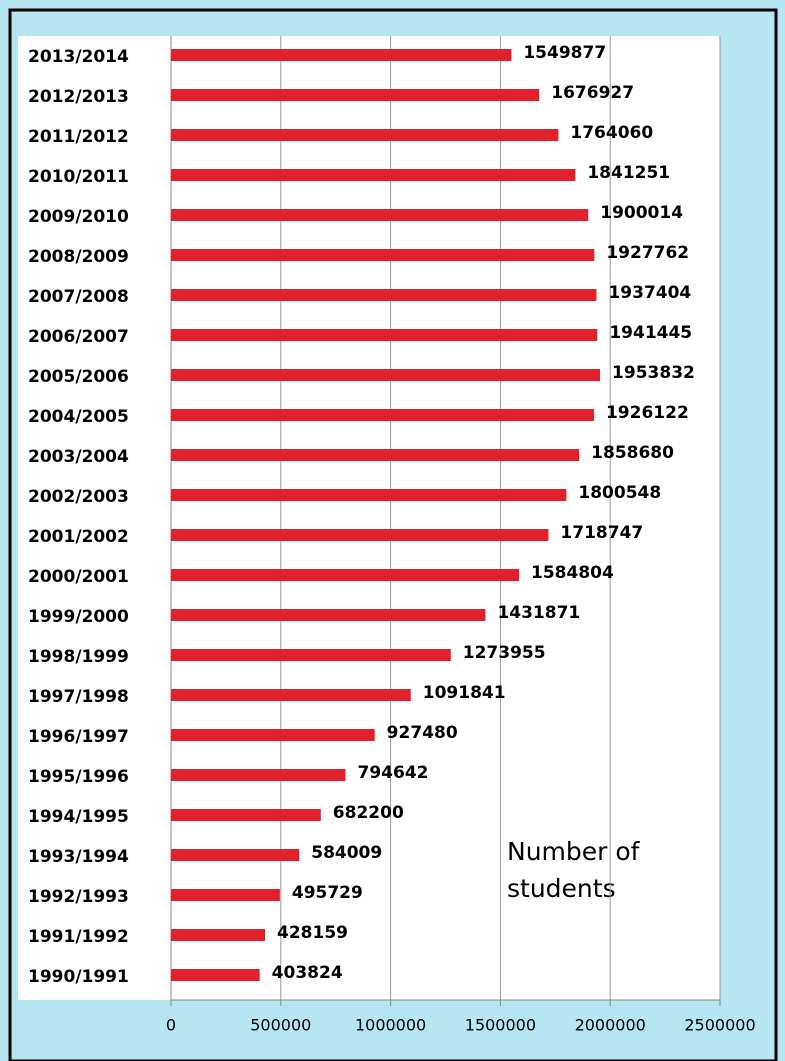 The height and width of the screenshot is (1061, 785). Describe the element at coordinates (719, 1025) in the screenshot. I see `x-tick-label: 2500000` at that location.